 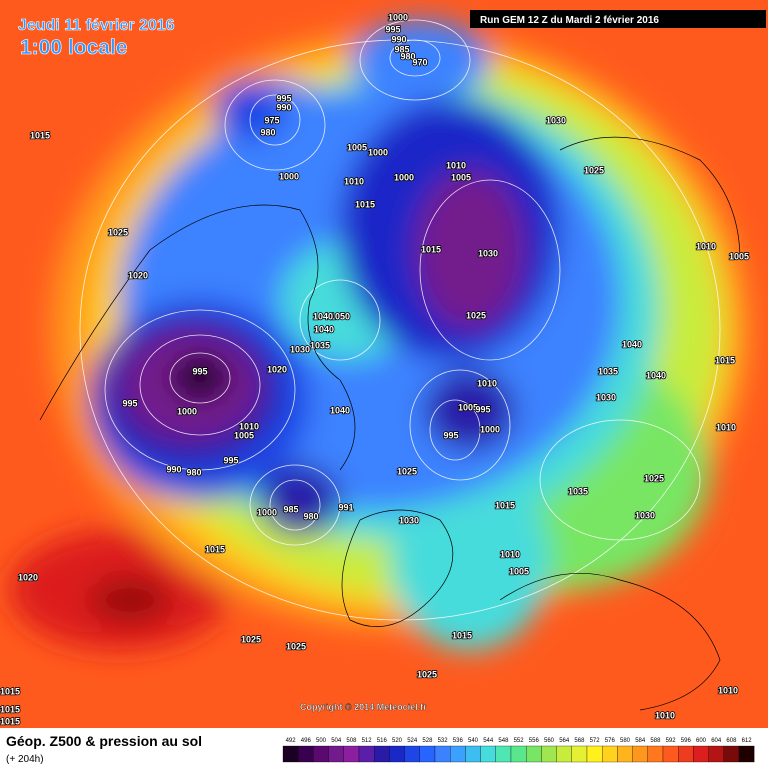 I want to click on scale-label: 560, so click(x=549, y=741).